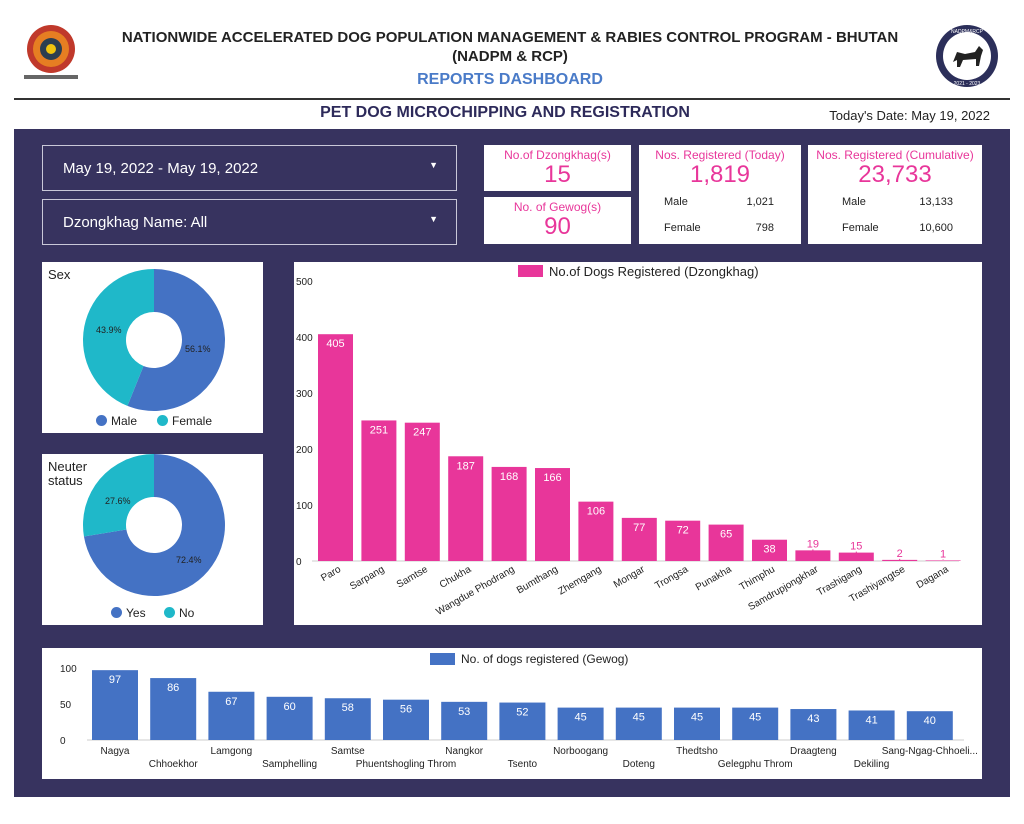 The width and height of the screenshot is (1024, 824). I want to click on legend-item-no: No, so click(179, 613).